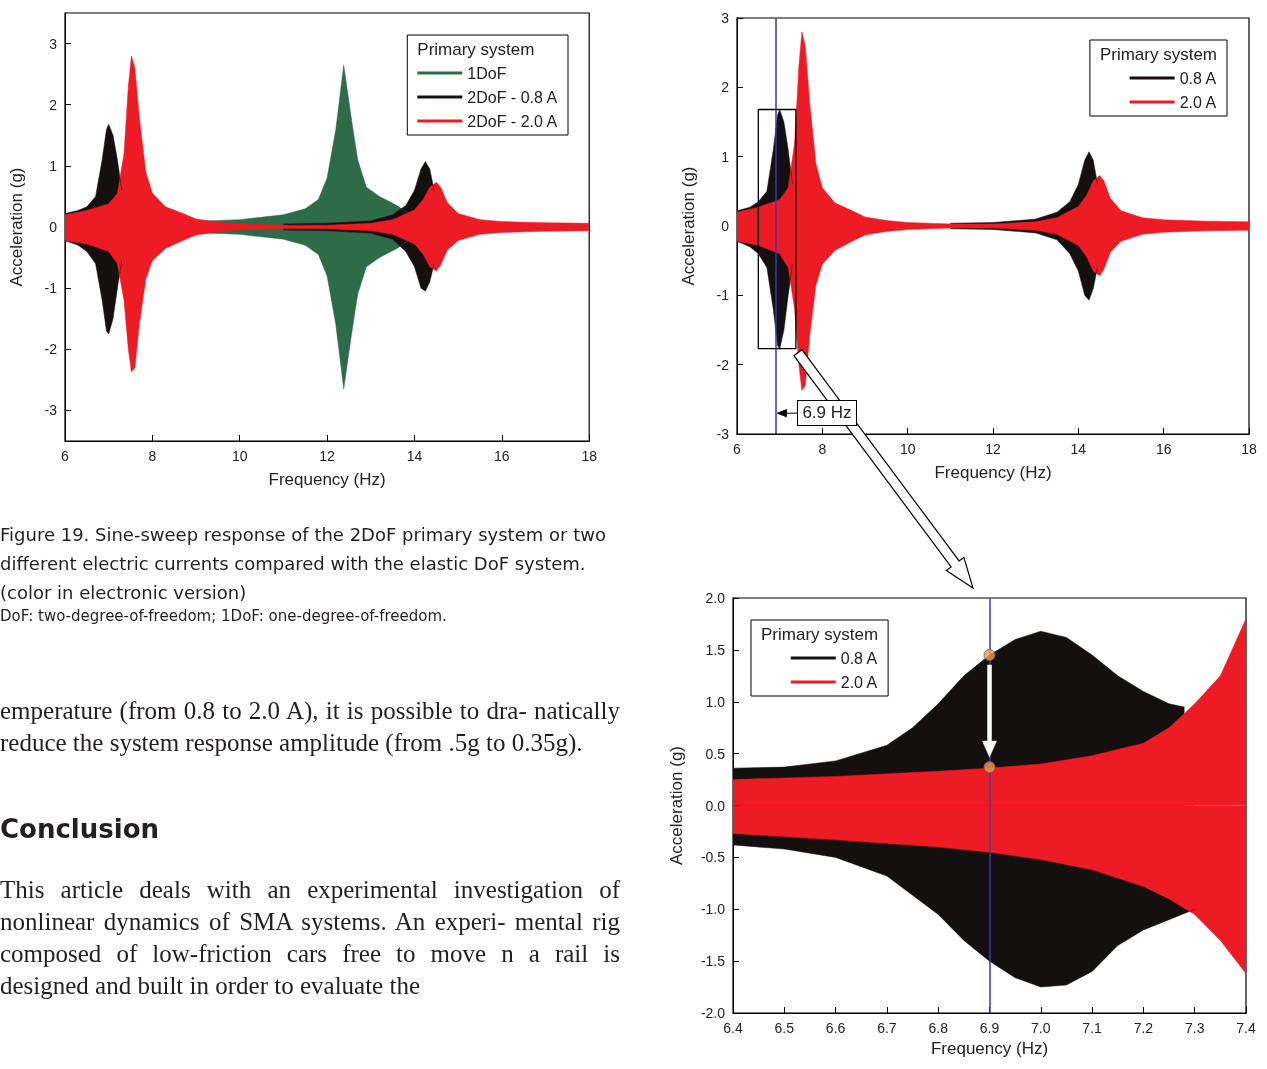  I want to click on x-tick-label: 7.0, so click(1041, 1028).